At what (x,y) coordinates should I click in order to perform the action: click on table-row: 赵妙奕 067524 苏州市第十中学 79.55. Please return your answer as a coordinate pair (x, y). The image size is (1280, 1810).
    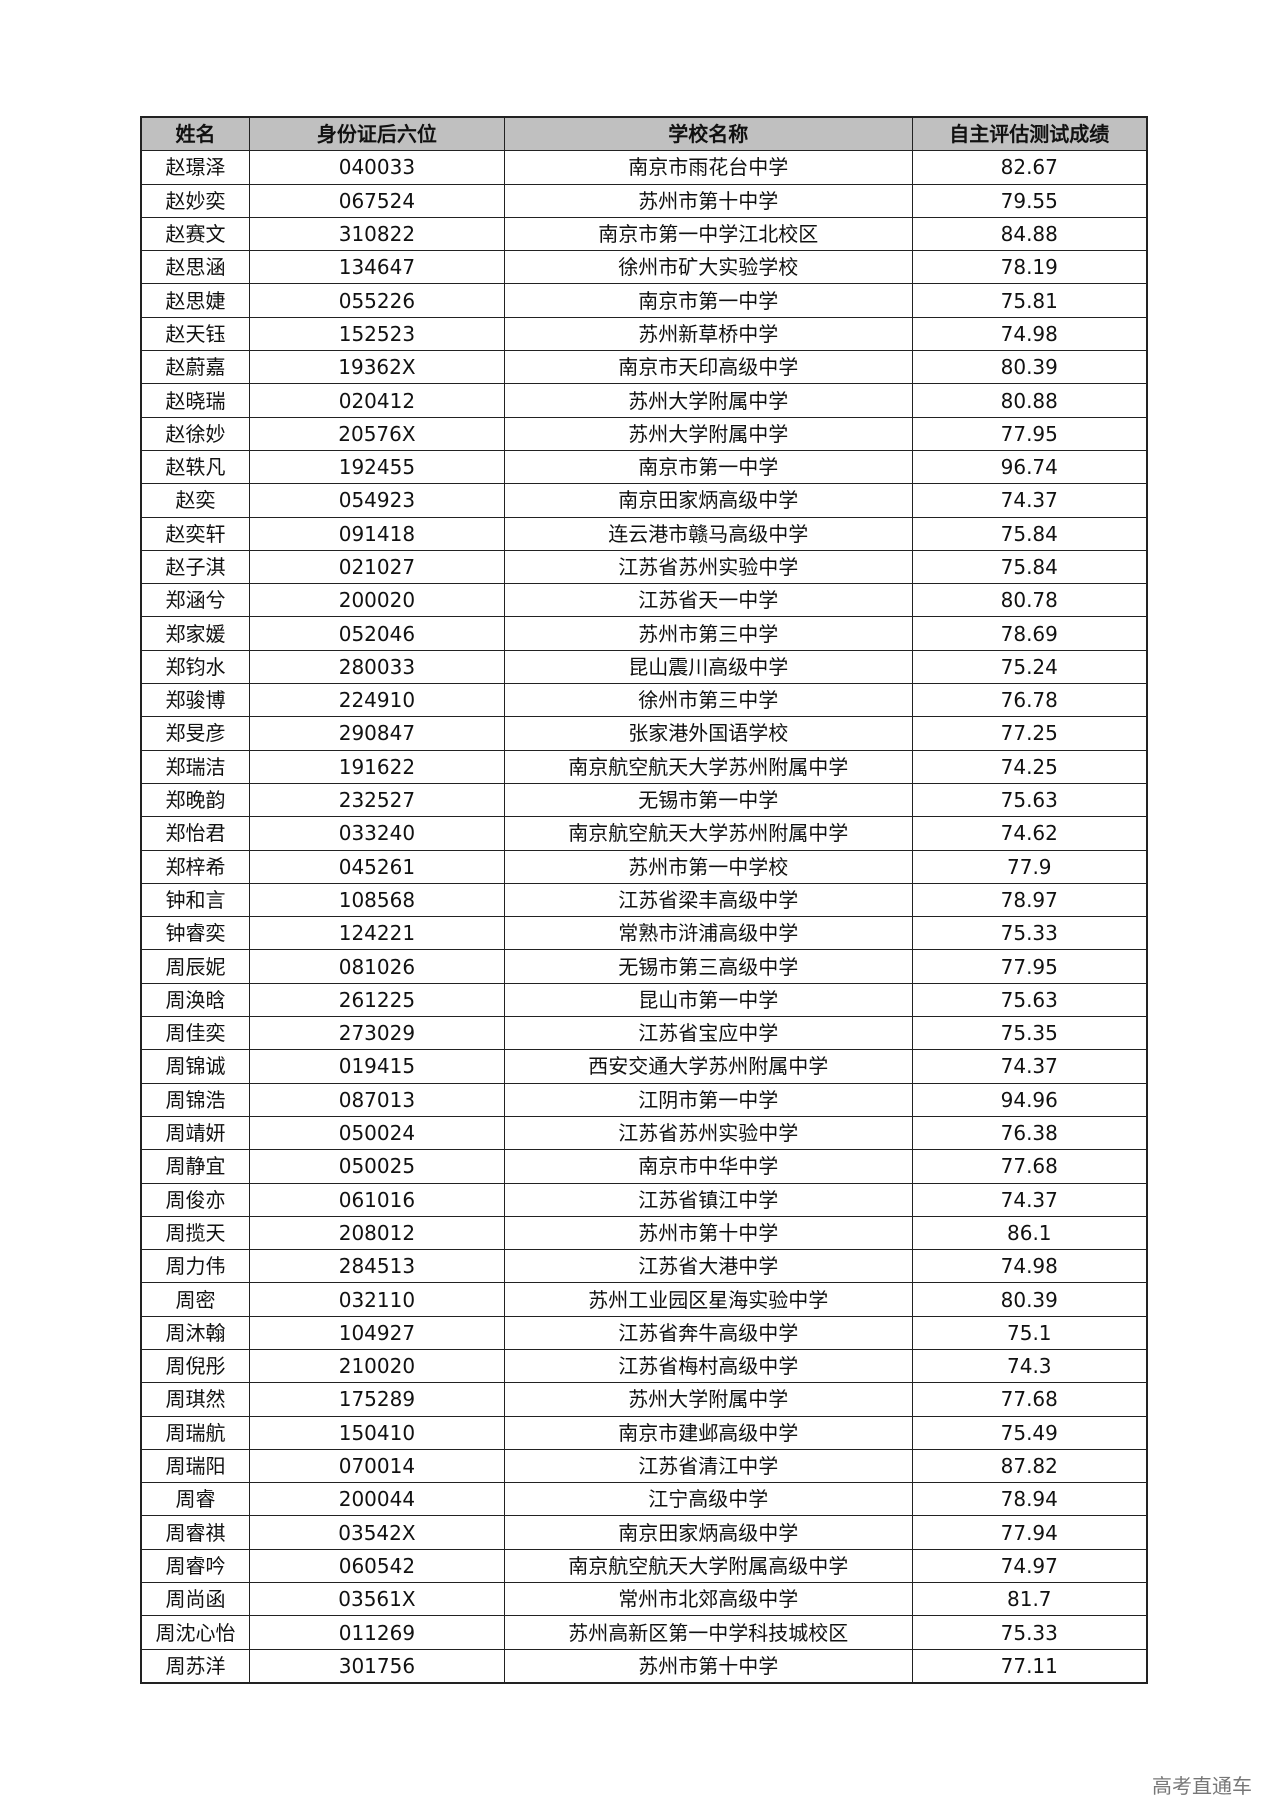
    Looking at the image, I should click on (644, 200).